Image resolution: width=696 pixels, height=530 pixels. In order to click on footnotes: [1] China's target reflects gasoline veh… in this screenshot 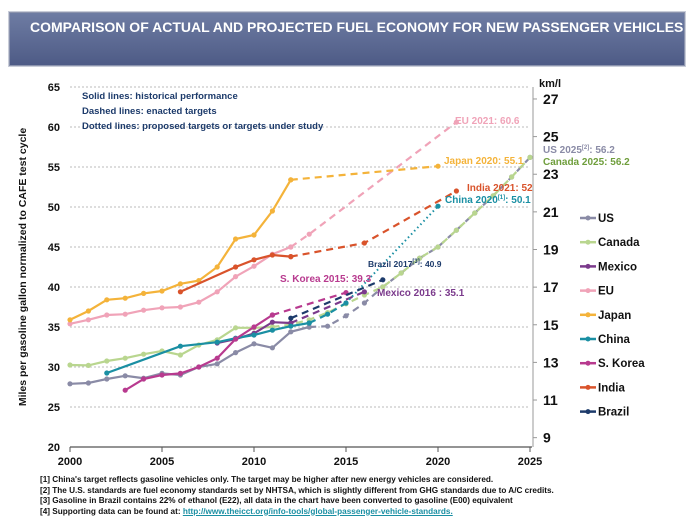, I will do `click(297, 496)`.